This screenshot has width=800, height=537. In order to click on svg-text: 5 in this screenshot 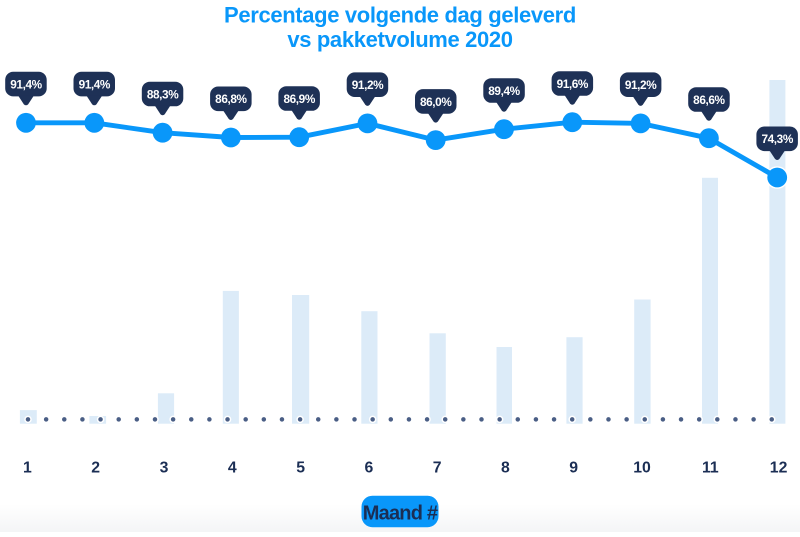, I will do `click(300, 468)`.